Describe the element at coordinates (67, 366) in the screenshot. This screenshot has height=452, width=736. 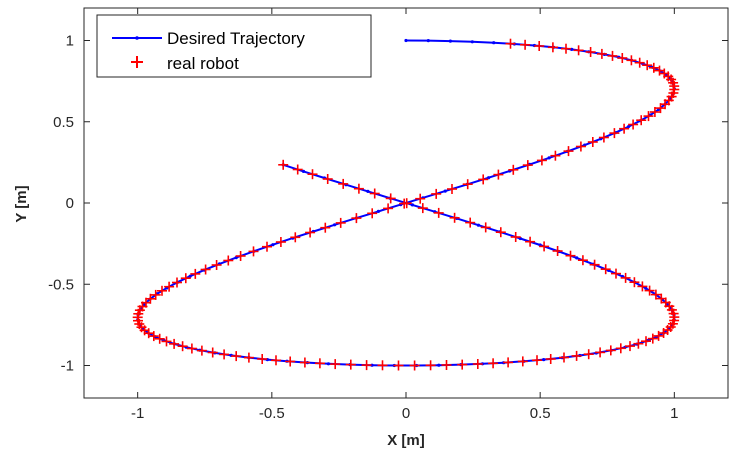
I see `y-tick-label: -1` at that location.